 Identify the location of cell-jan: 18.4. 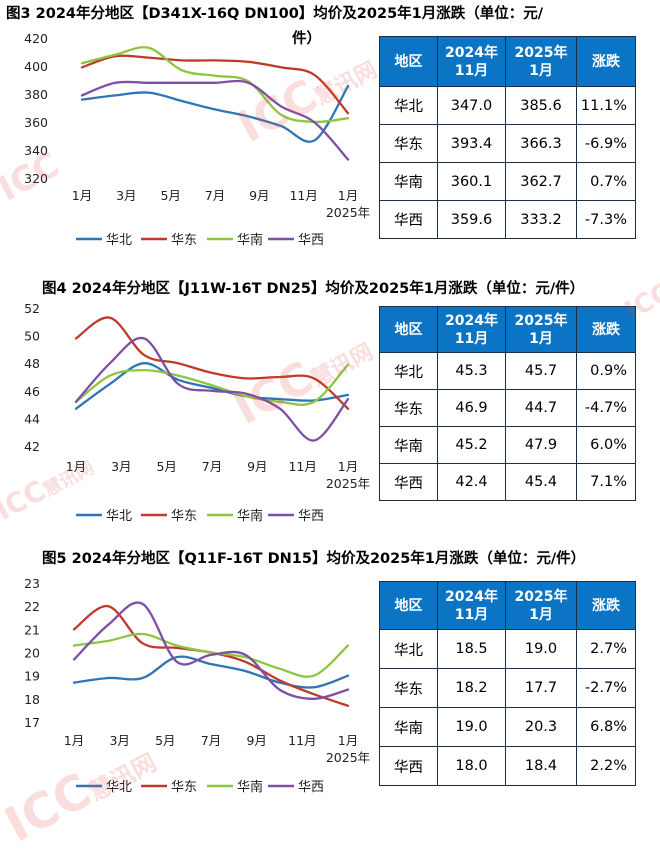
(541, 766).